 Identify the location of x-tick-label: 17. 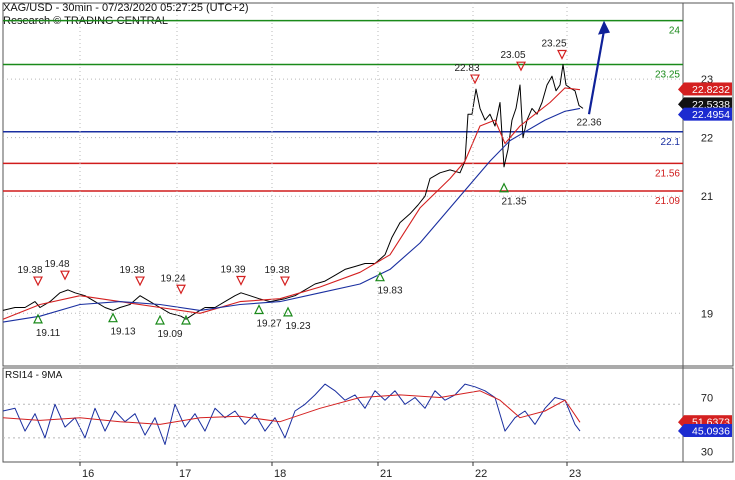
(185, 474).